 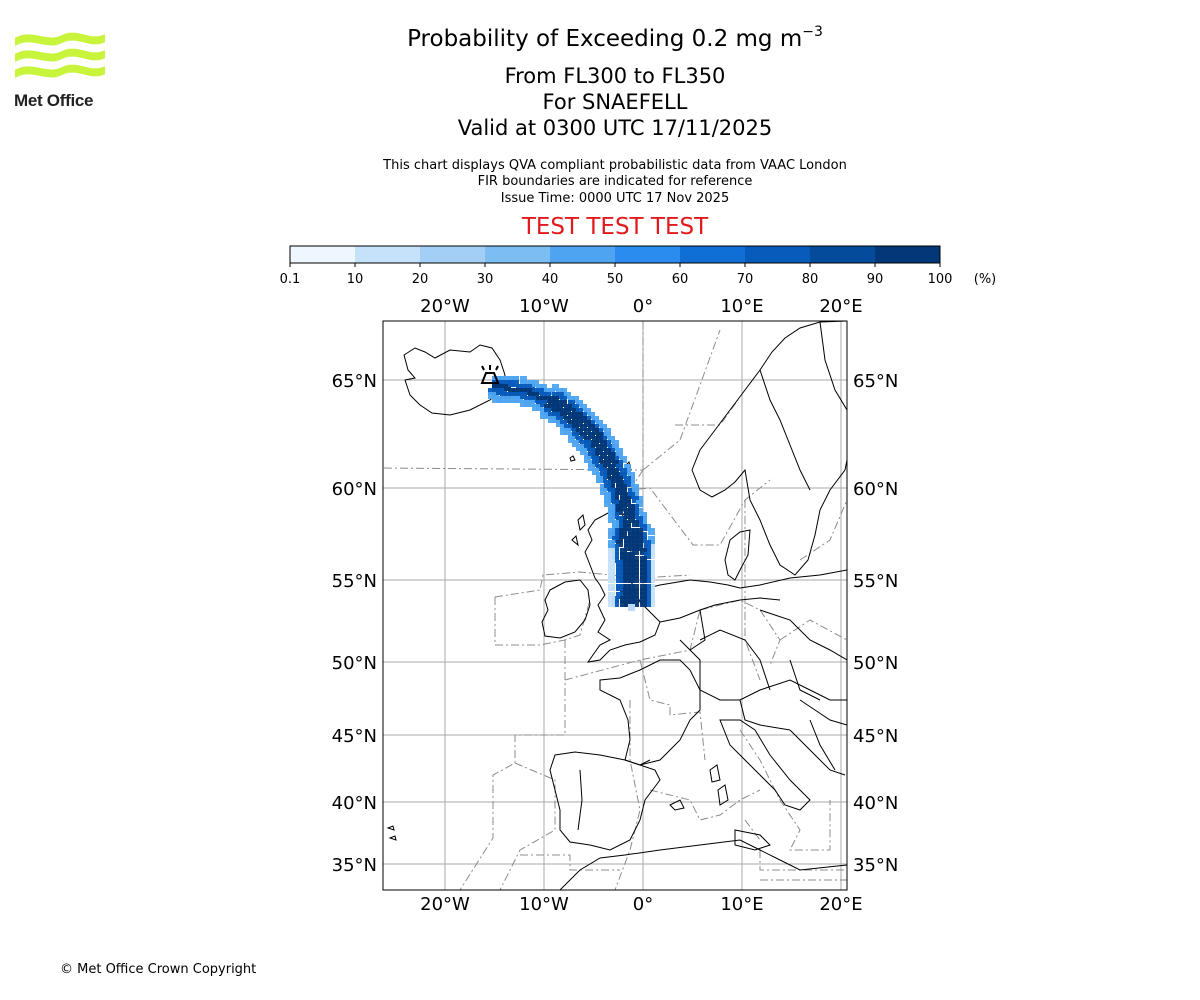 I want to click on colorbar-tick-label: 100, so click(x=940, y=279).